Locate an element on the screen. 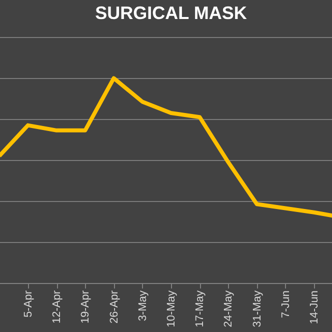 Image resolution: width=332 pixels, height=332 pixels. x-tick-label: 5-Apr is located at coordinates (28, 304).